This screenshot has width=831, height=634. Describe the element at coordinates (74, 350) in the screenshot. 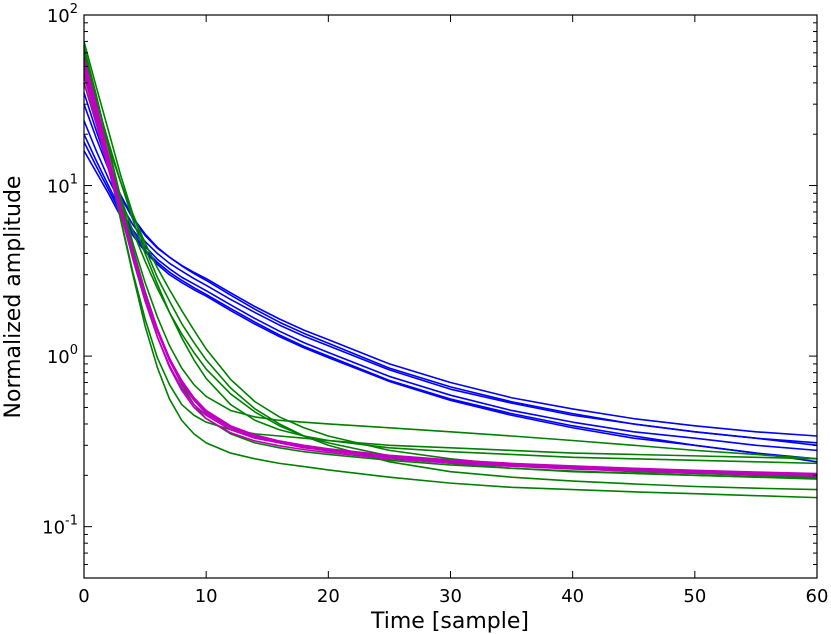

I see `y-tick-exponent: 0` at that location.